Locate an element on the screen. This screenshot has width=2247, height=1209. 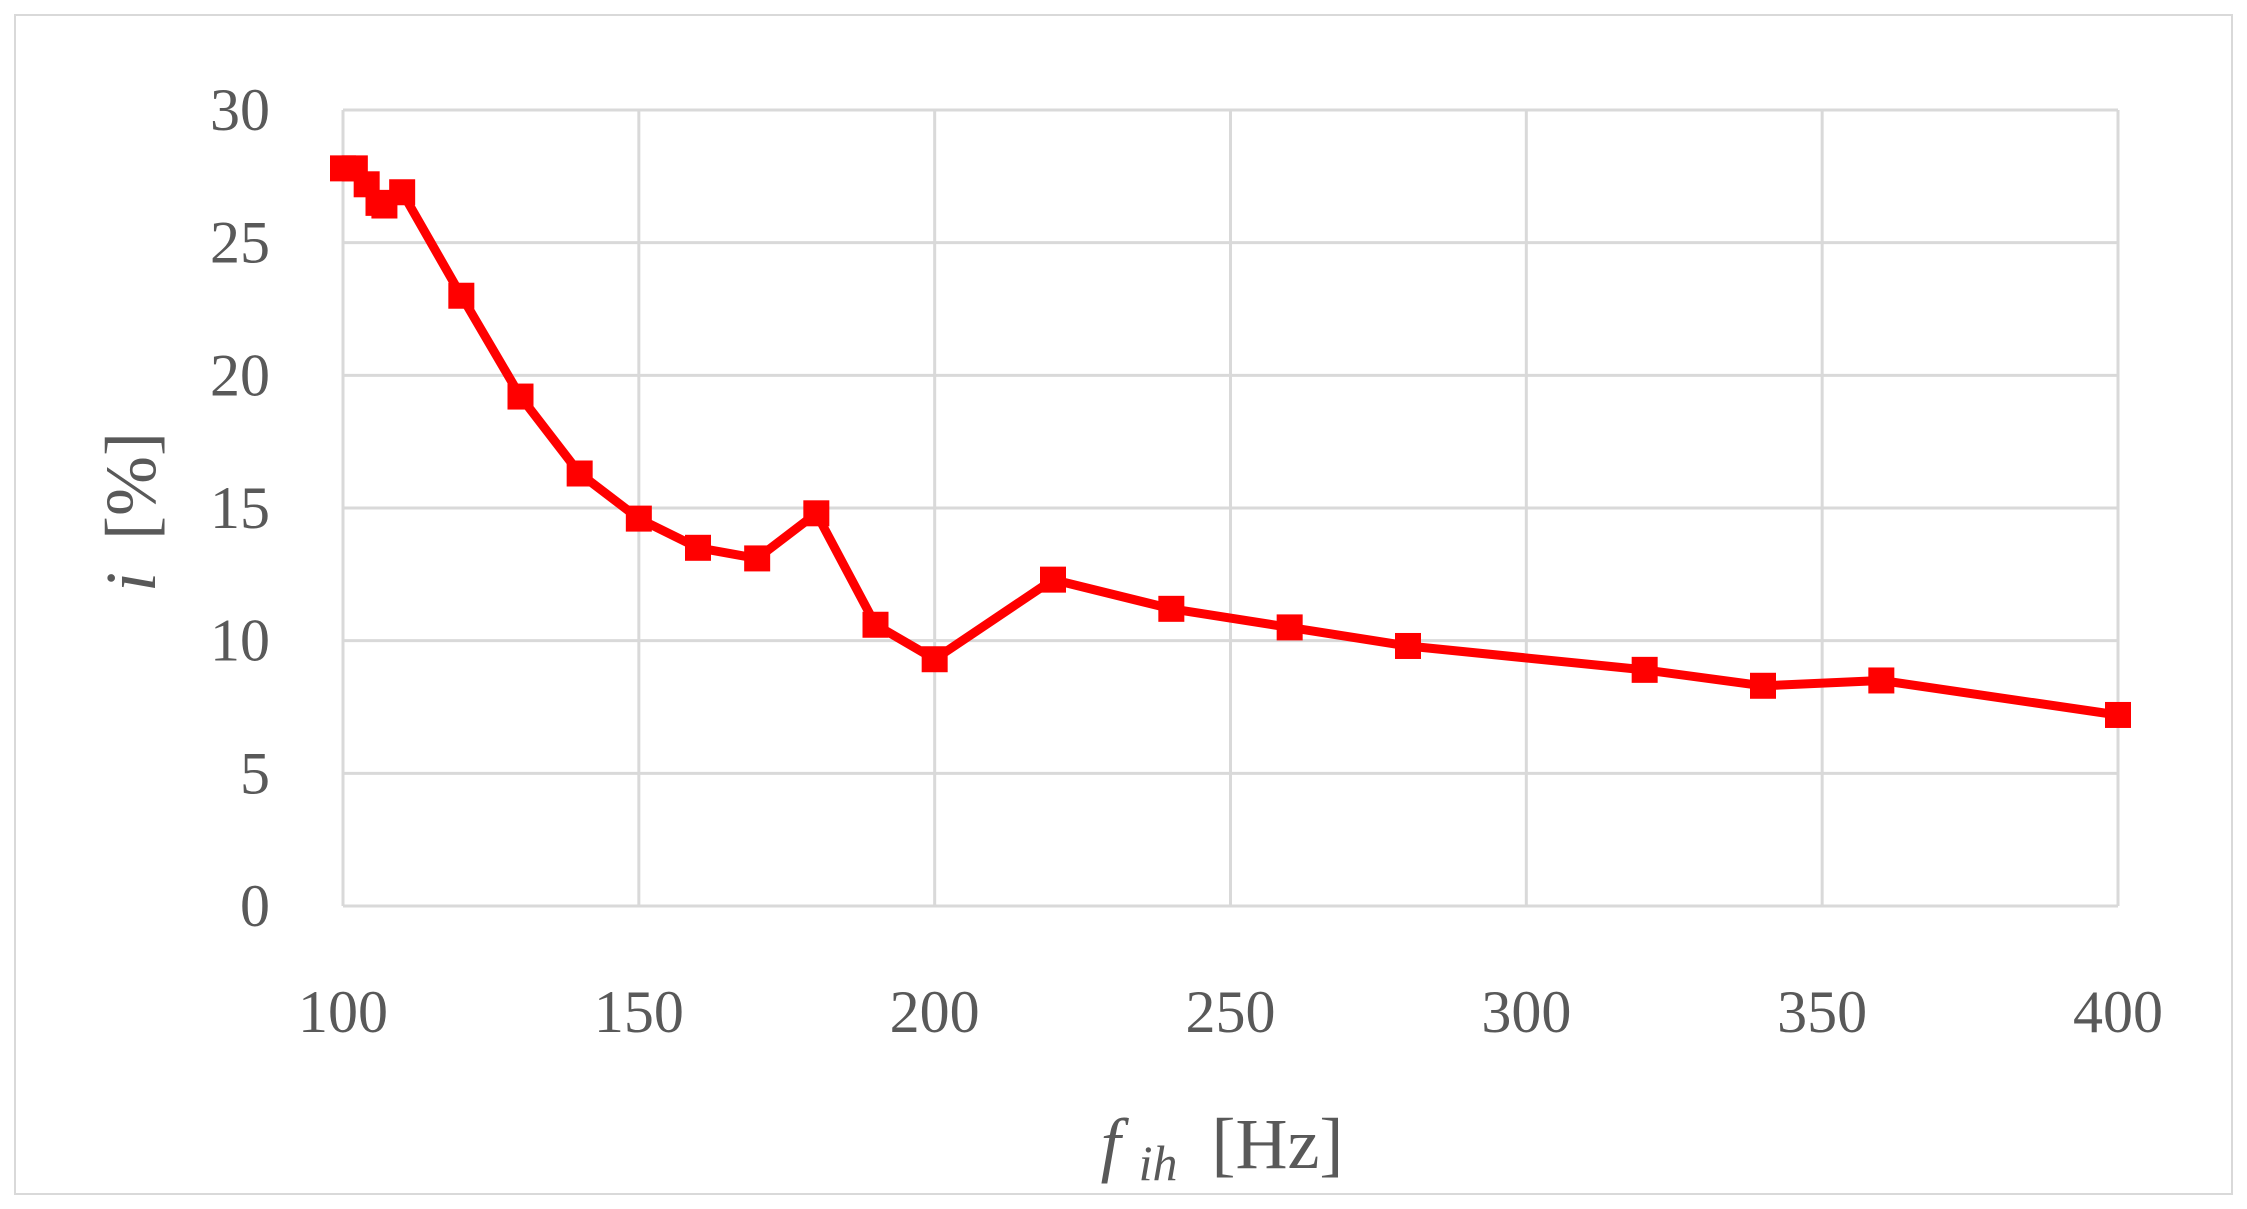
y-tick-label: 20 is located at coordinates (240, 375).